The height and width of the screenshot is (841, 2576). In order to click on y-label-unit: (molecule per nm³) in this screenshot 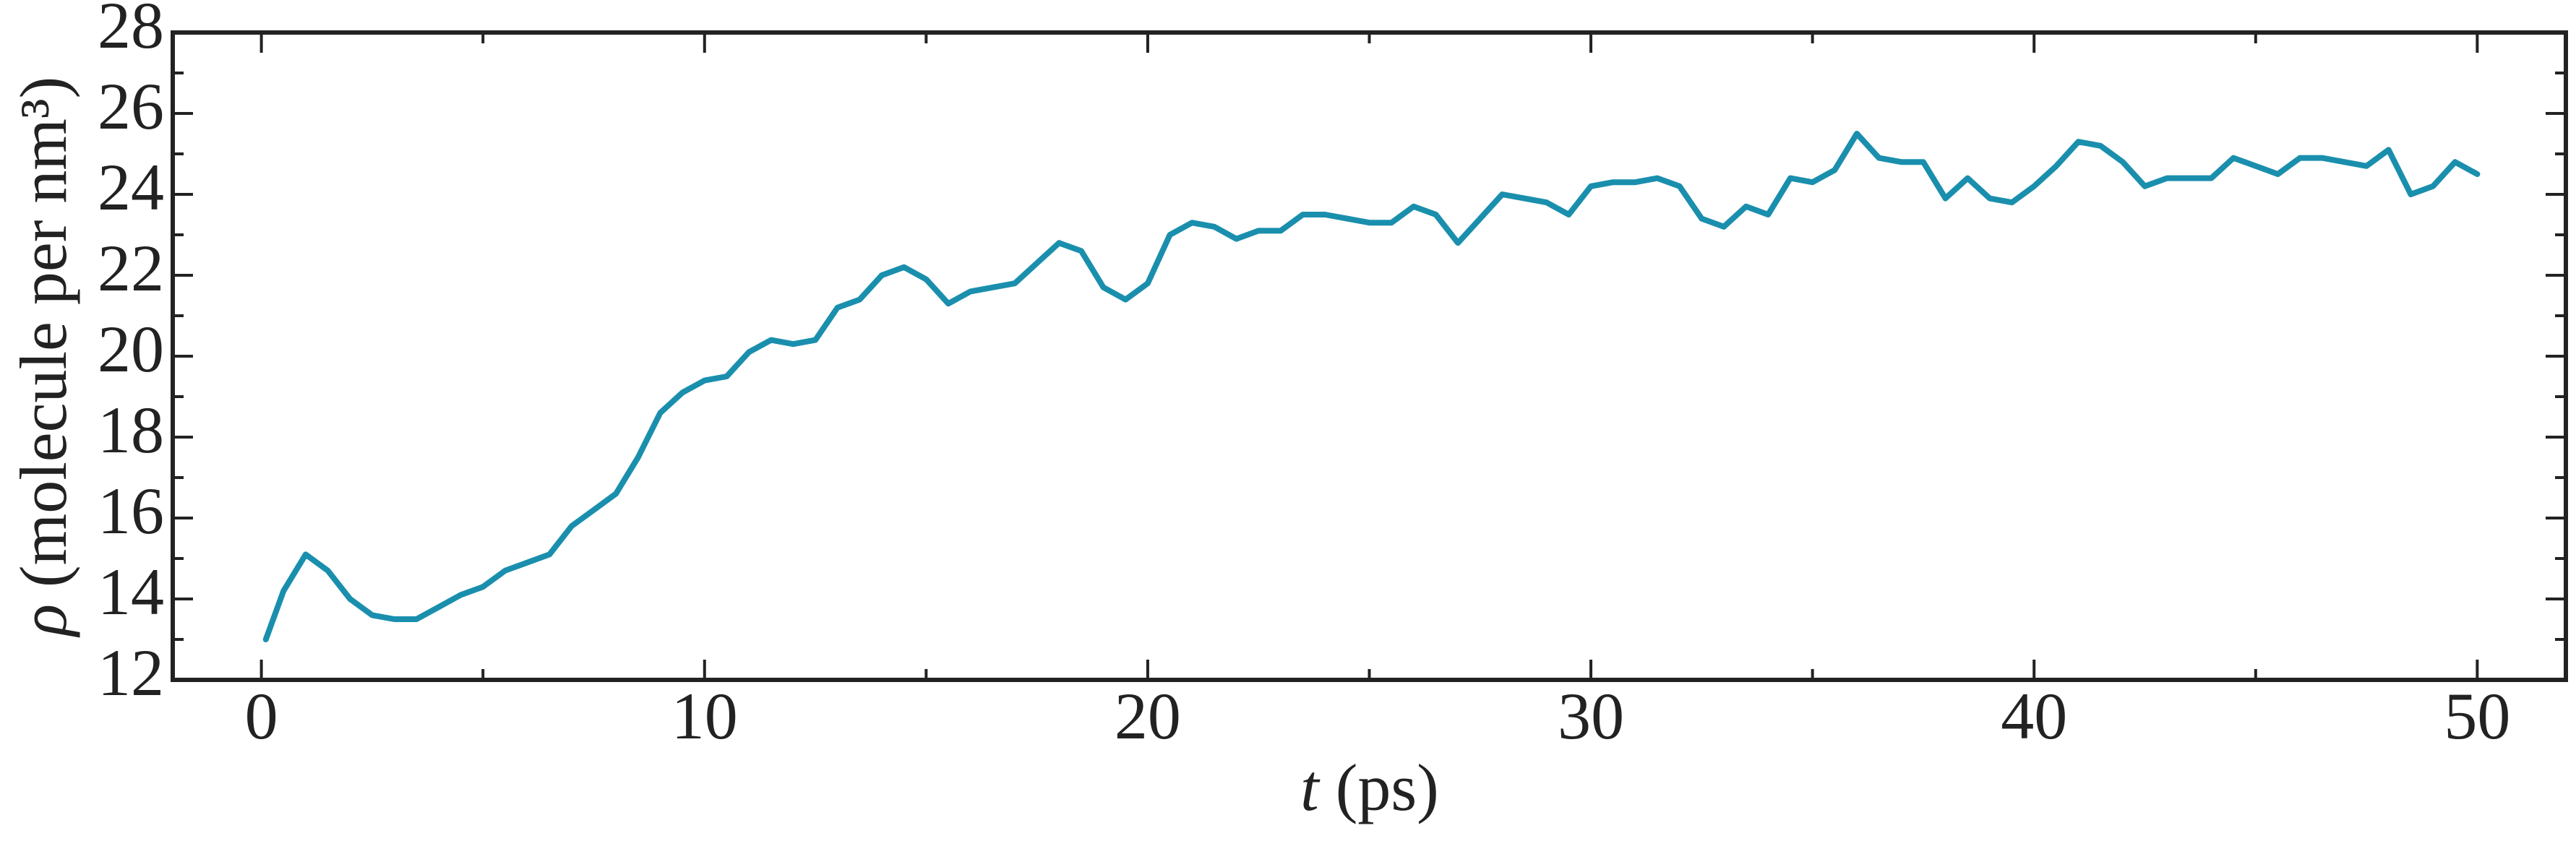, I will do `click(44, 332)`.